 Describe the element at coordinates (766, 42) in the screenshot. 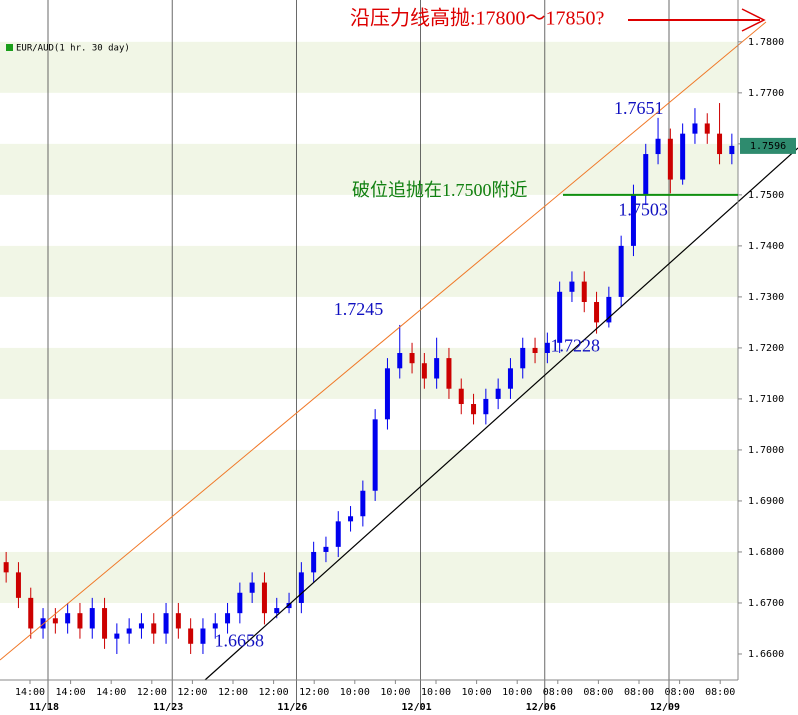

I see `y-tick-label: 1.7800` at that location.